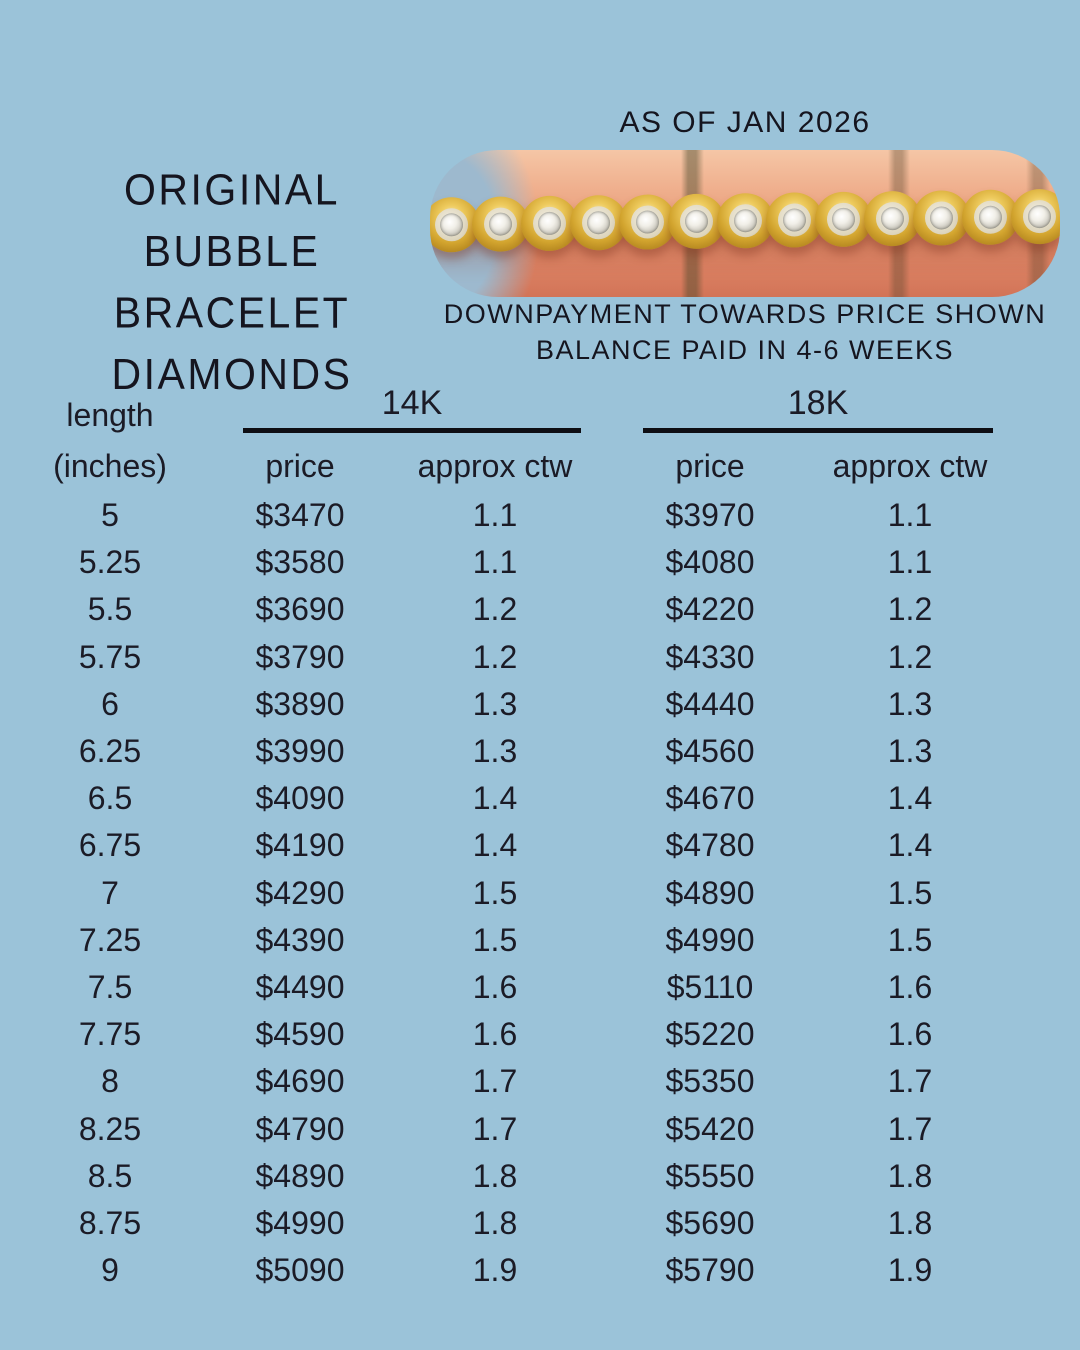 This screenshot has width=1080, height=1350. Describe the element at coordinates (710, 798) in the screenshot. I see `cell-k18-price: $4670` at that location.